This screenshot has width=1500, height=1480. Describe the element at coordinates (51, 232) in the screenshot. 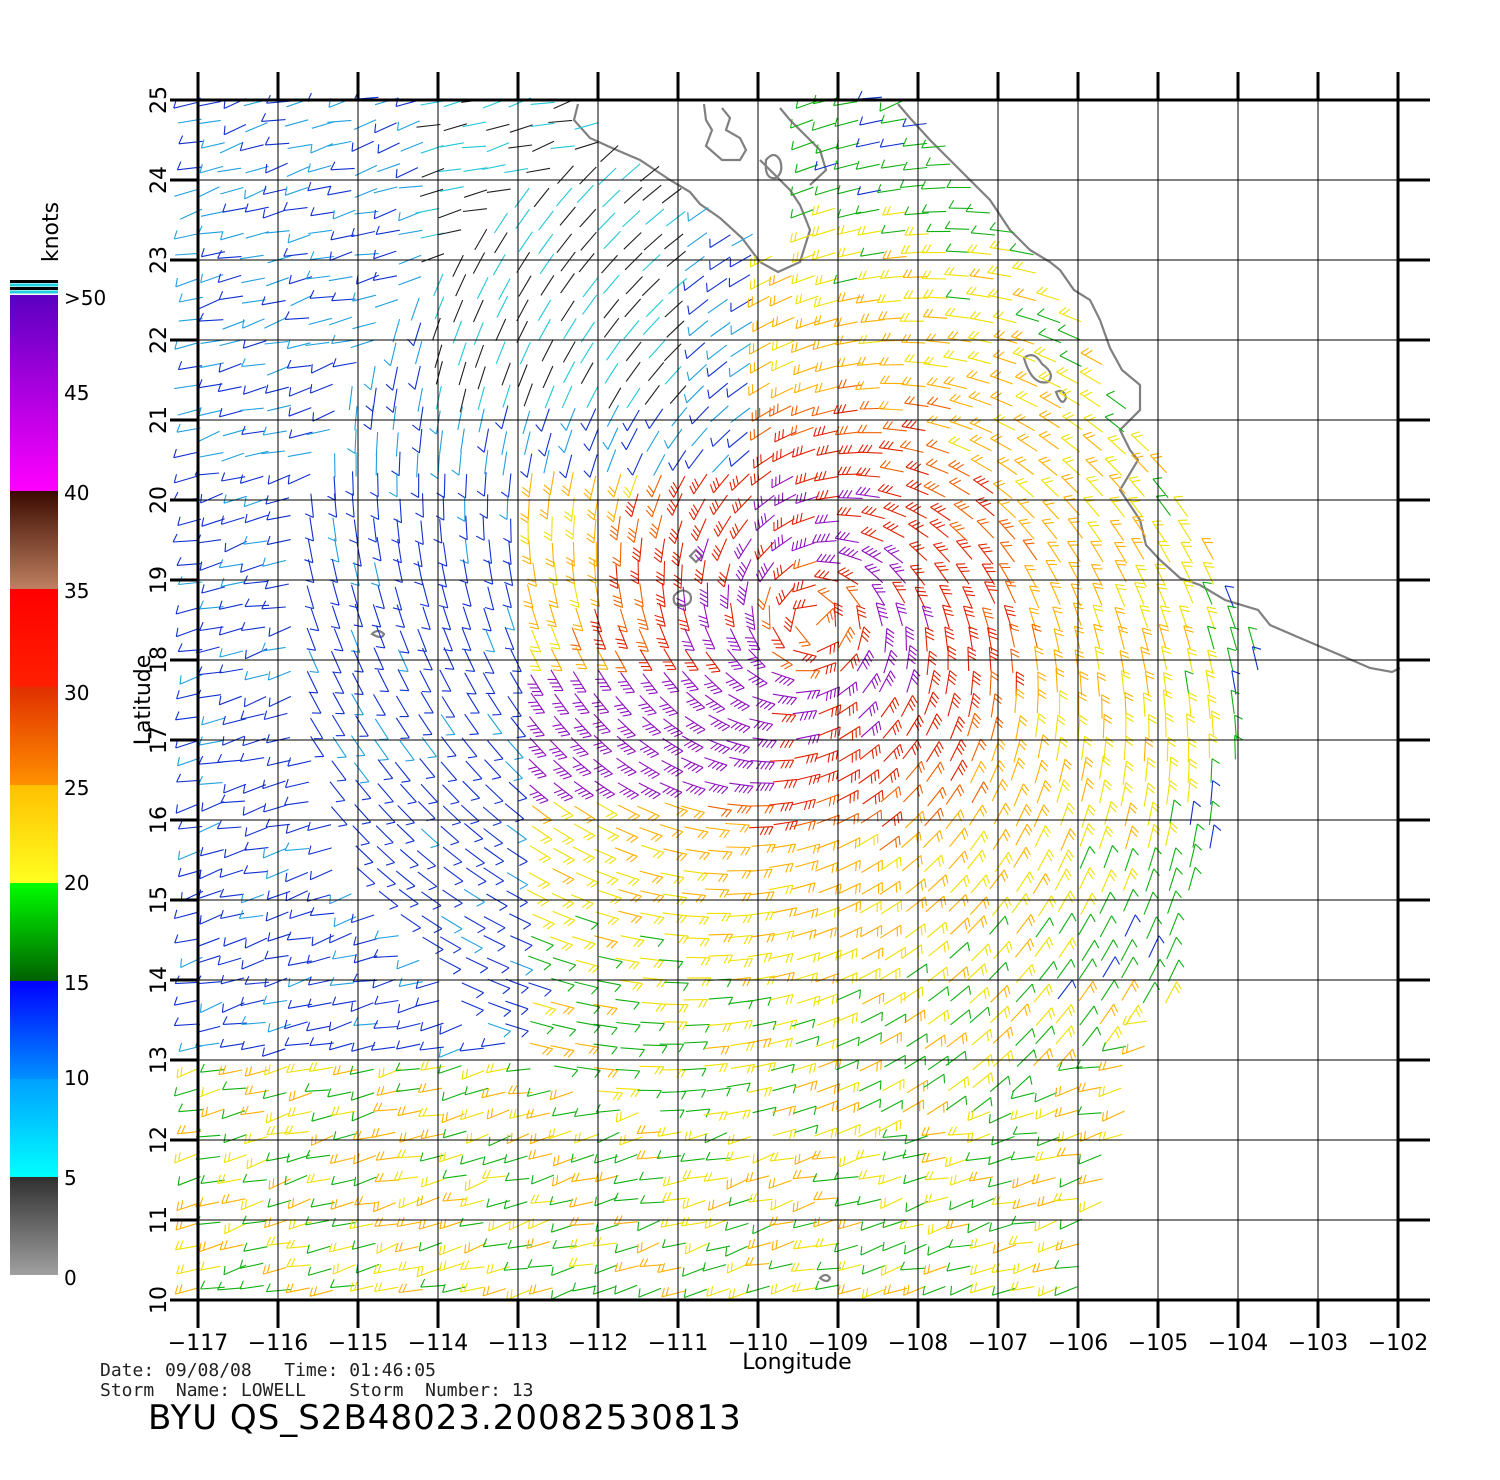

I see `legend-unit: knots` at that location.